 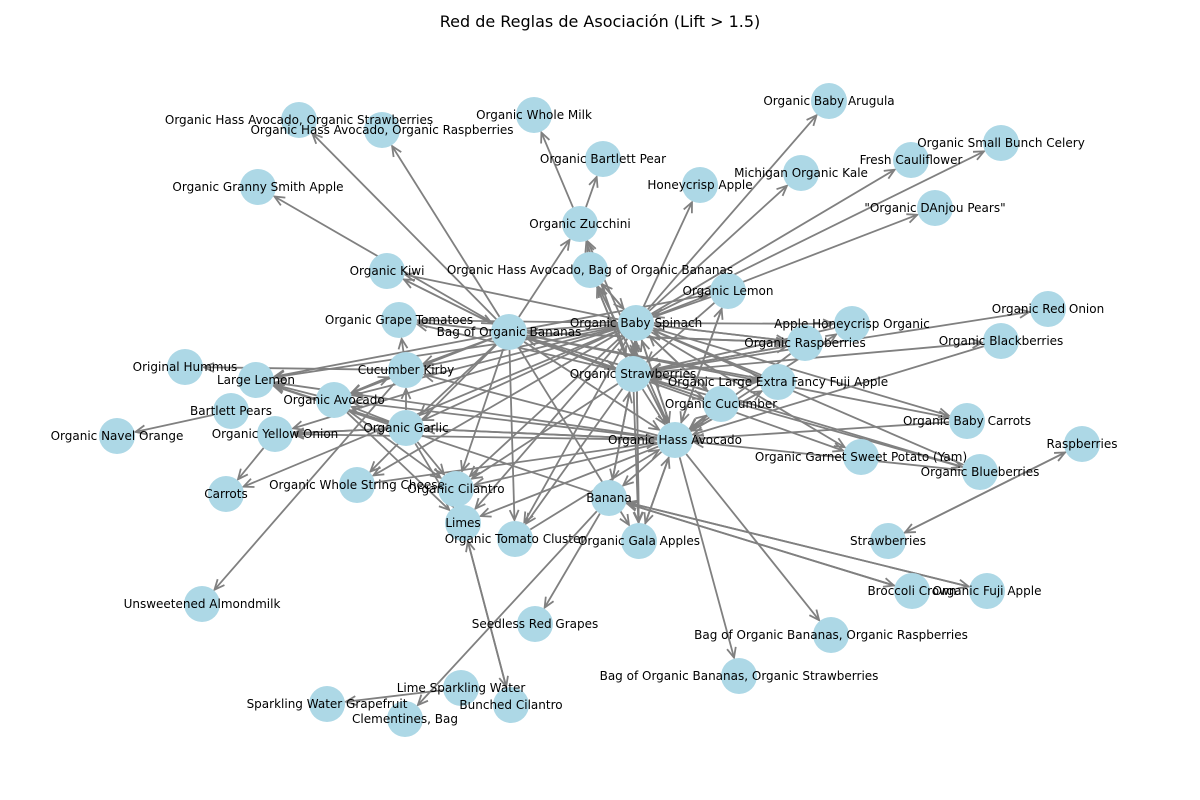 I want to click on node-seedless_grapes, so click(x=535, y=624).